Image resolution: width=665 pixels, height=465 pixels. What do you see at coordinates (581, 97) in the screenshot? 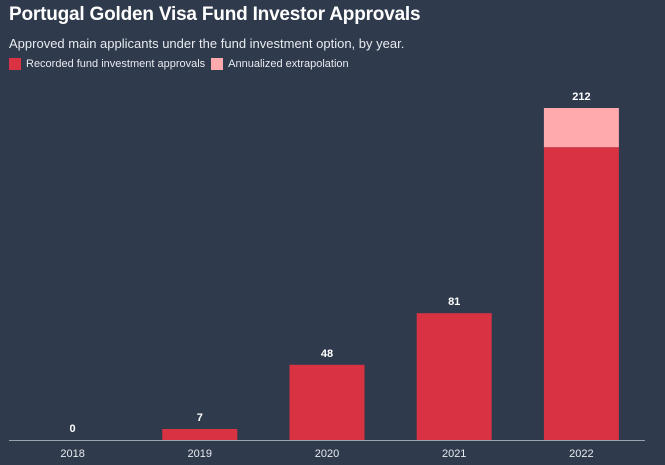
I see `data-label-2022: 212` at bounding box center [581, 97].